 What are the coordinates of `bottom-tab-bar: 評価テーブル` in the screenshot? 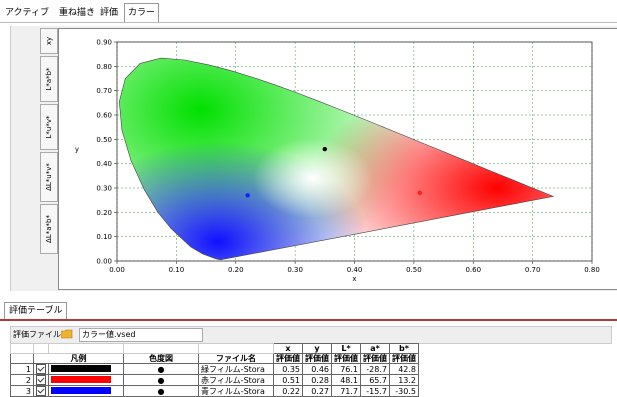 It's located at (308, 310).